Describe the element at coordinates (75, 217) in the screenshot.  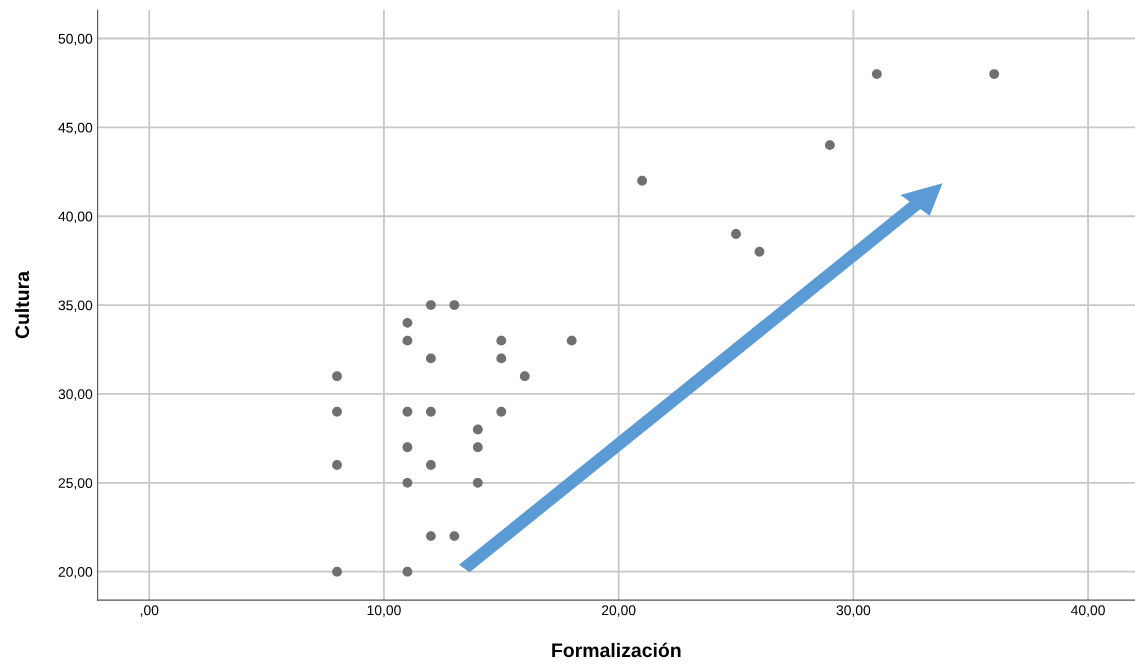
I see `y-tick-label: 40,00` at that location.